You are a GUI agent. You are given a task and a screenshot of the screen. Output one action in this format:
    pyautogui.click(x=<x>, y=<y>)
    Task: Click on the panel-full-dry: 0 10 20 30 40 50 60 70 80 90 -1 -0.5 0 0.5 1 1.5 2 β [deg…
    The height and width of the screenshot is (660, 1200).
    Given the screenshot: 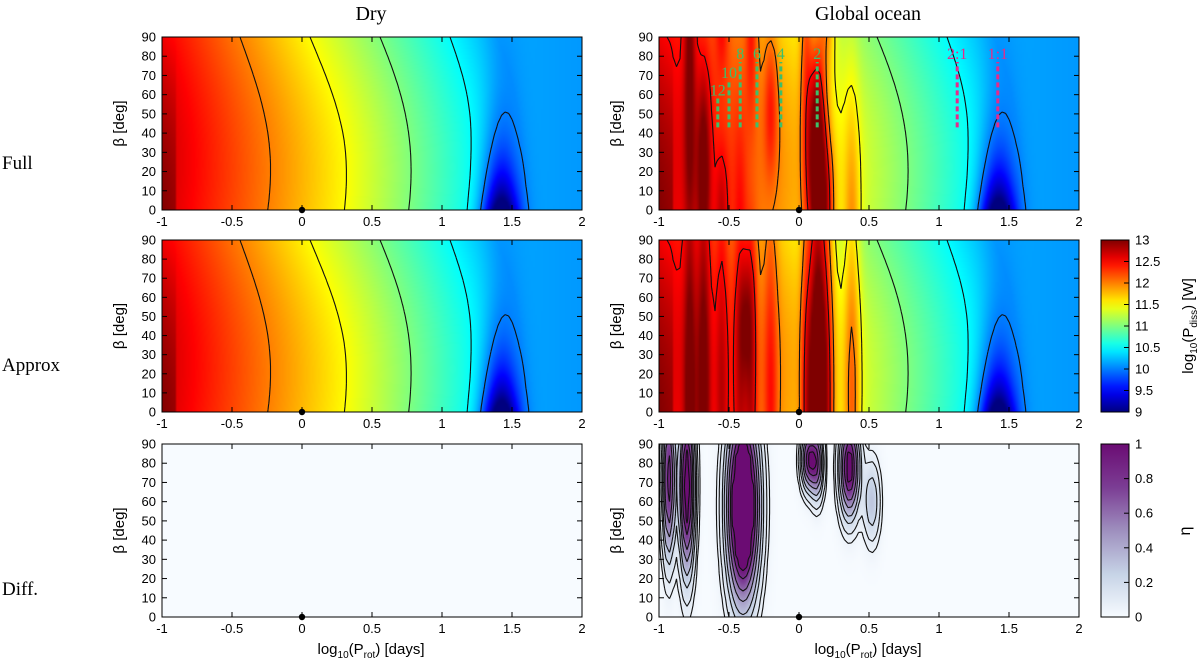 What is the action you would take?
    pyautogui.click(x=348, y=130)
    